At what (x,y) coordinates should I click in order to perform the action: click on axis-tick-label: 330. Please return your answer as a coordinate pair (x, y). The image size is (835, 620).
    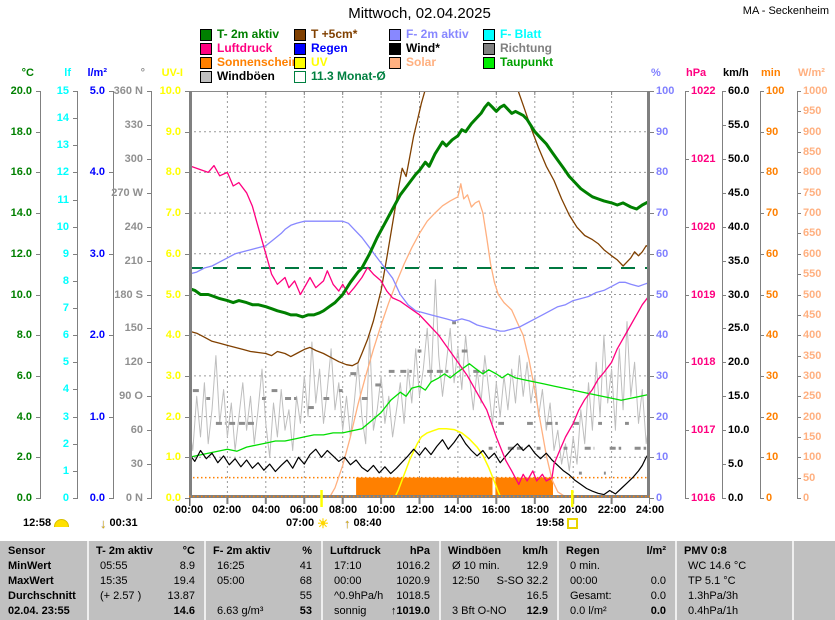
    Looking at the image, I should click on (133, 125).